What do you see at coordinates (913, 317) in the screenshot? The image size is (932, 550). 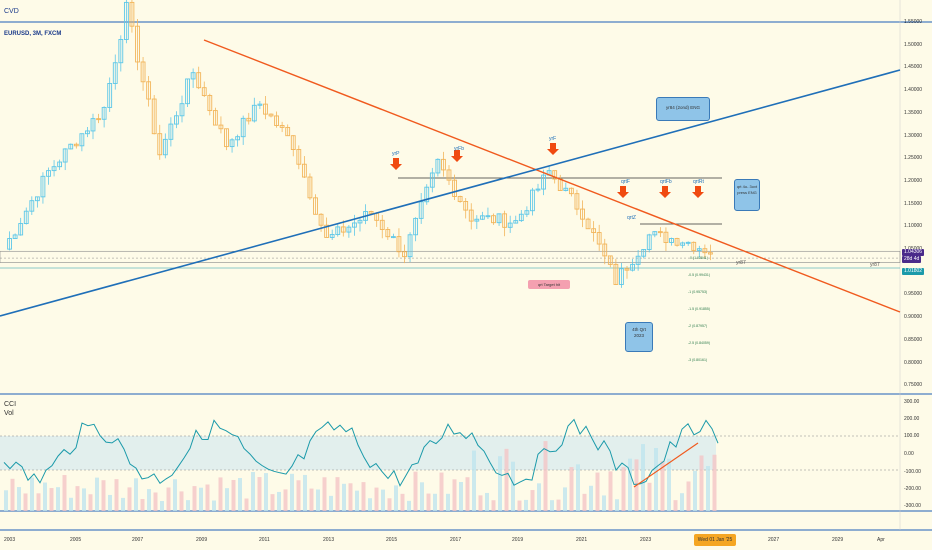 I see `price-tick-label: 0.90000` at bounding box center [913, 317].